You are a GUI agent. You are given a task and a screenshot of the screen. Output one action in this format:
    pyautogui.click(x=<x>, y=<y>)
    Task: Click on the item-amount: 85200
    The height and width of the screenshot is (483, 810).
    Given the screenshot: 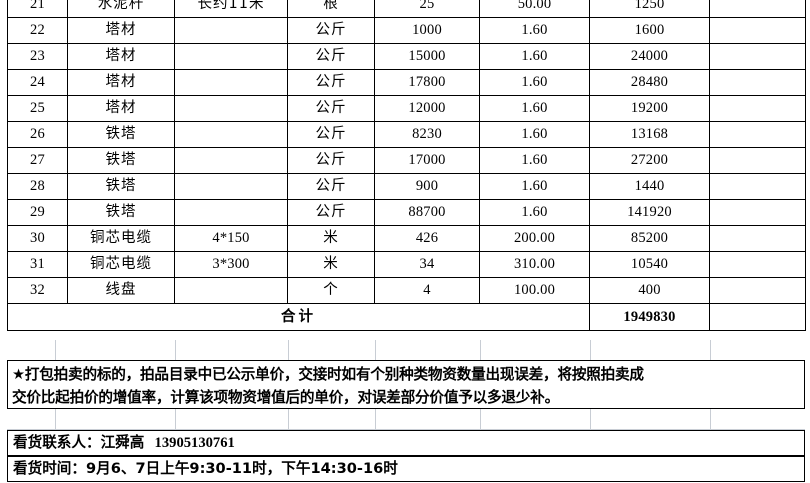 What is the action you would take?
    pyautogui.click(x=649, y=238)
    